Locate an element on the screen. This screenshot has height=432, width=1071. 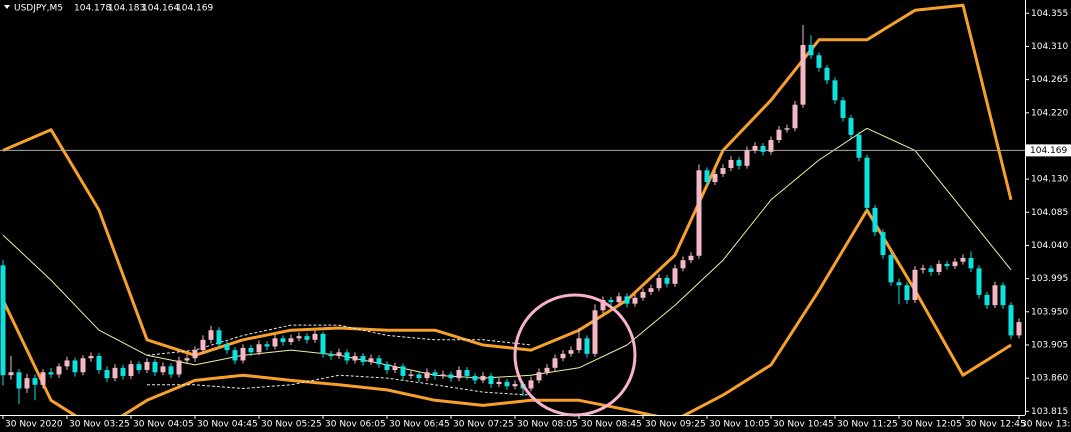
y-tick-label: 104.355 is located at coordinates (1049, 14).